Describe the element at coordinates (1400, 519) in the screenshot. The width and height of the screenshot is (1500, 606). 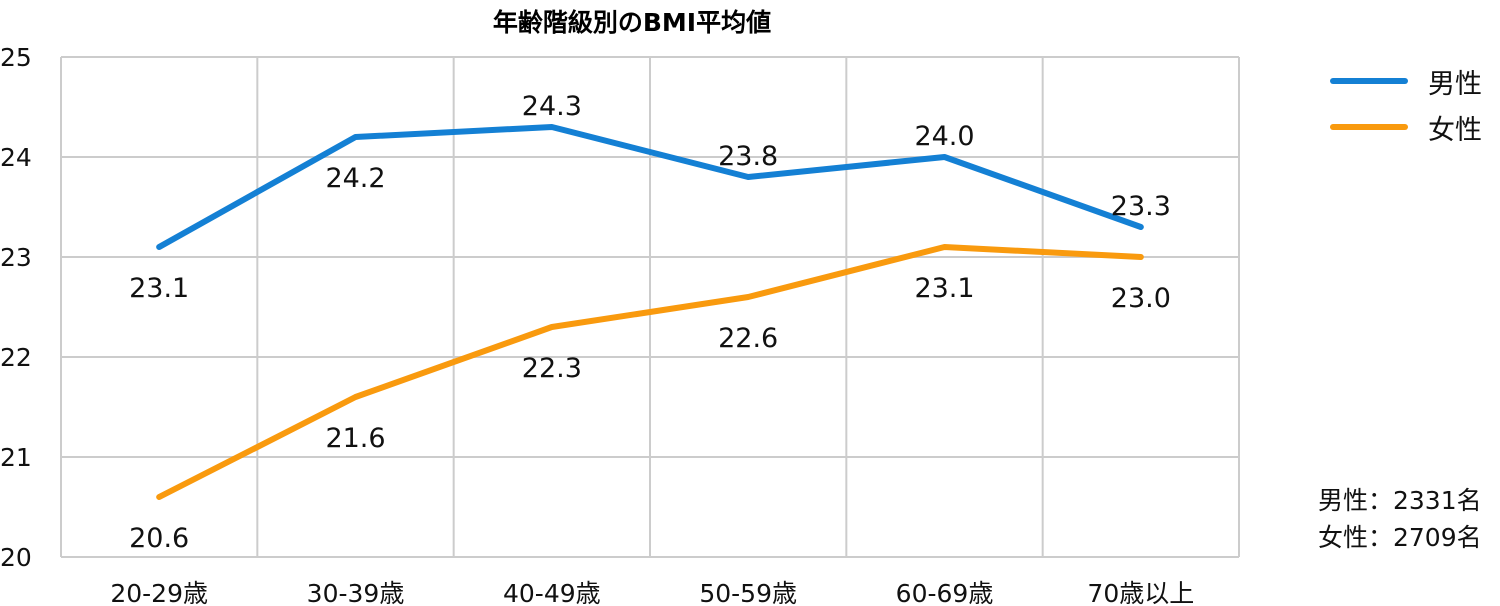
I see `sample-counts: 男性：2331名 女性：2709名` at that location.